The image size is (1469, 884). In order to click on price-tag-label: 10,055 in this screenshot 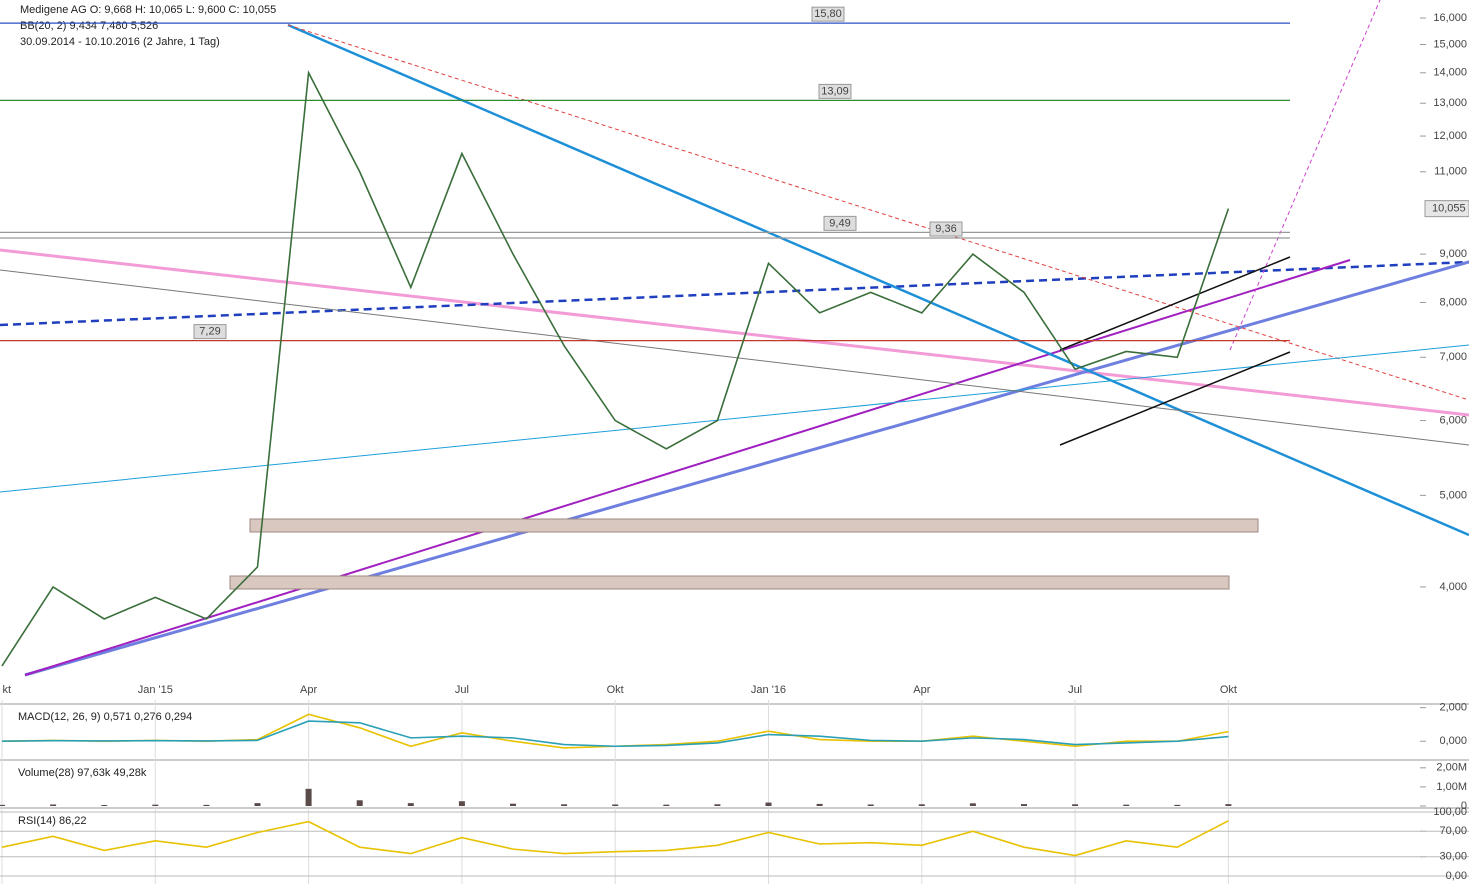, I will do `click(1449, 209)`.